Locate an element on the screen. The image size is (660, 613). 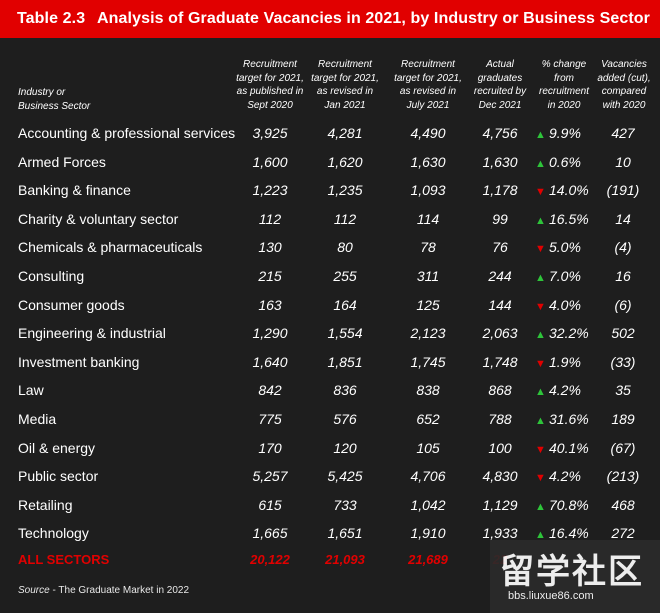
percent-change: ▼ 40.1% is located at coordinates (566, 448).